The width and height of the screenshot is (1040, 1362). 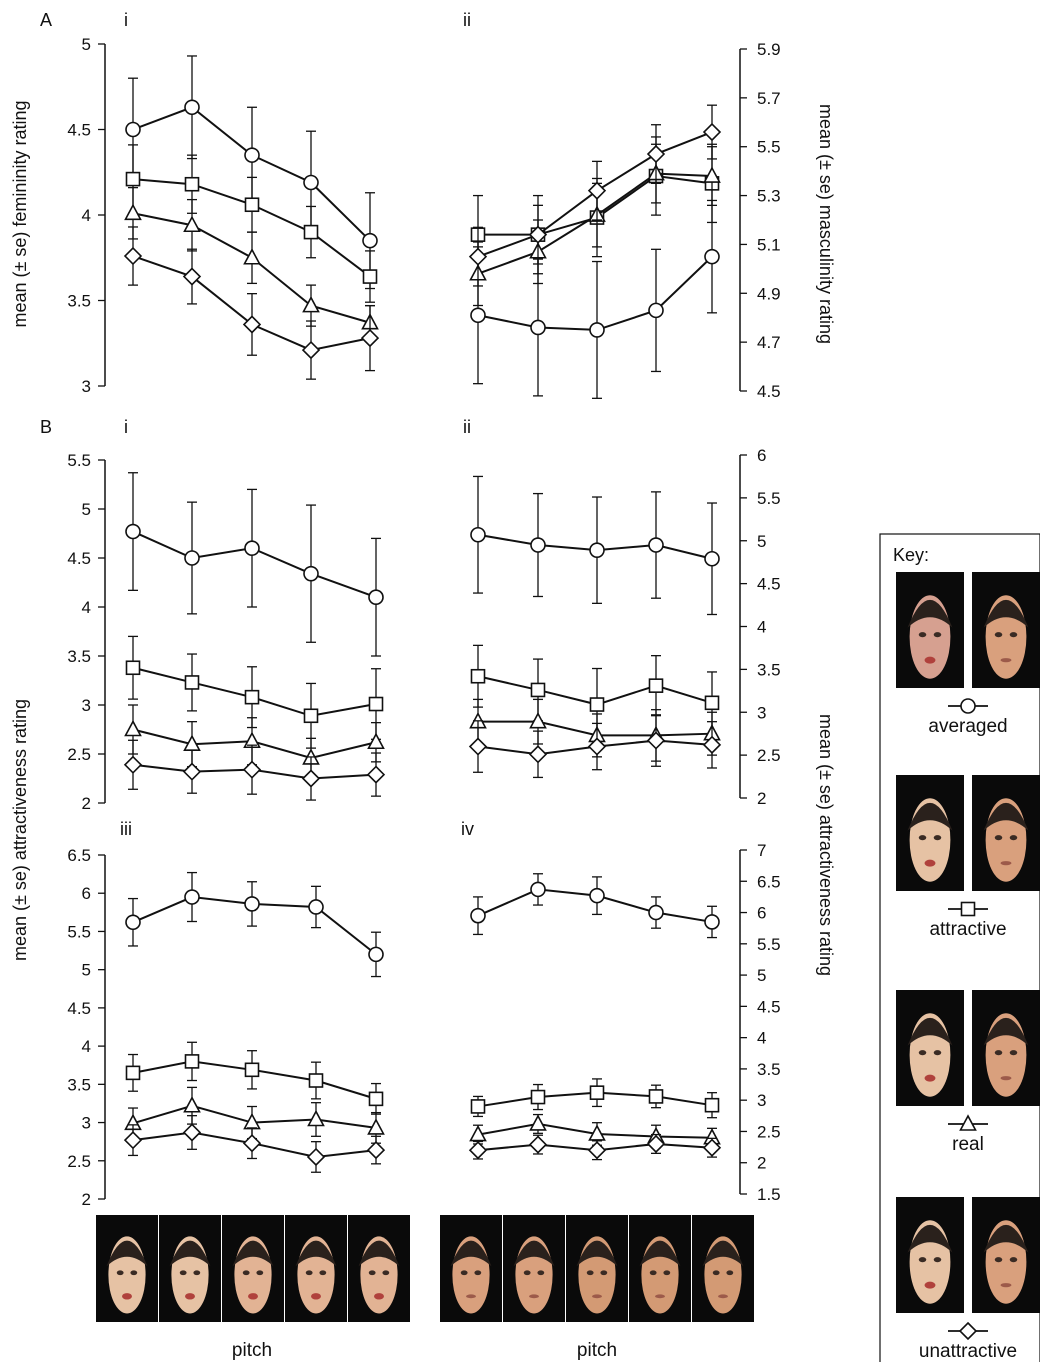 I want to click on chart-b-iii: 2 2.5 3 3.5 4 4.5 5 5.5 6 6.5, so click(x=226, y=1027).